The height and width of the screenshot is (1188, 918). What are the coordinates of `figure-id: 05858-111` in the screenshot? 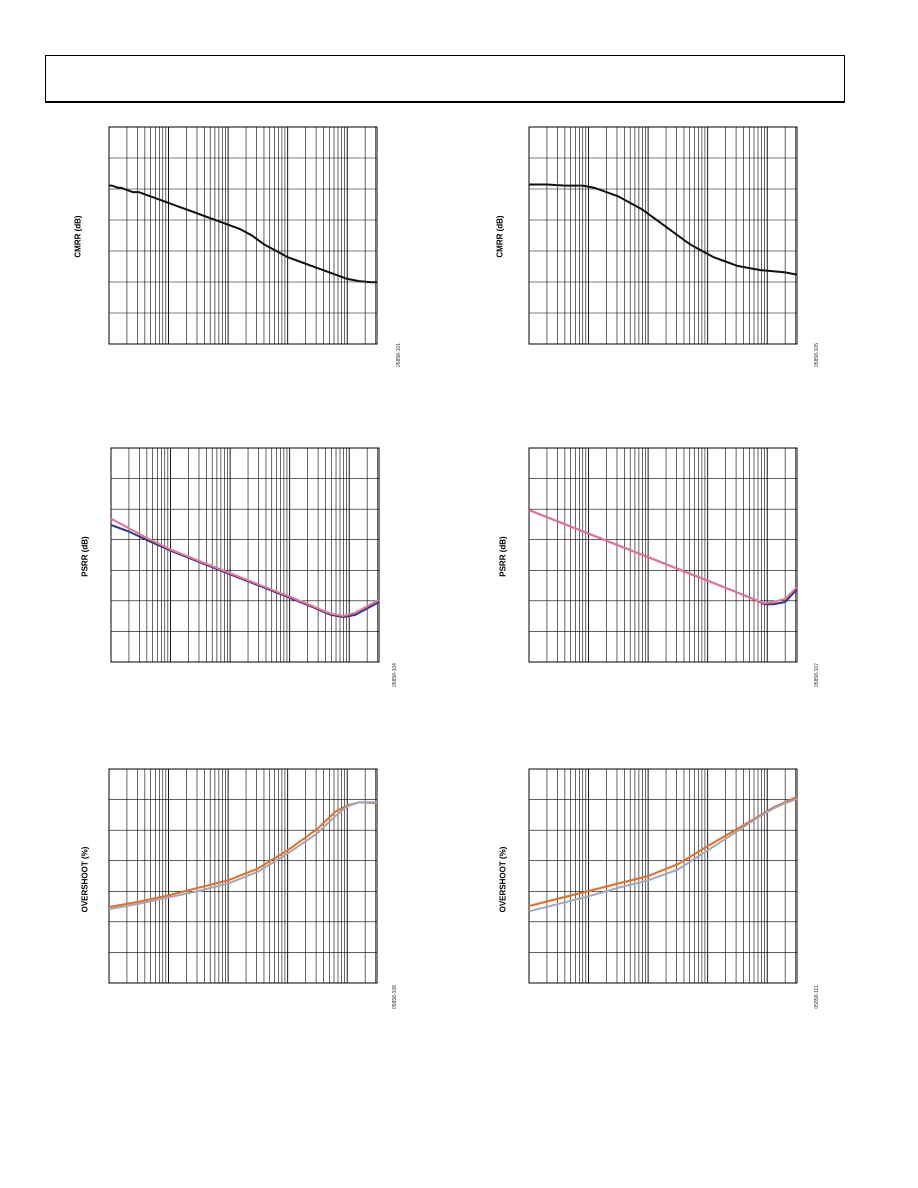 It's located at (817, 997).